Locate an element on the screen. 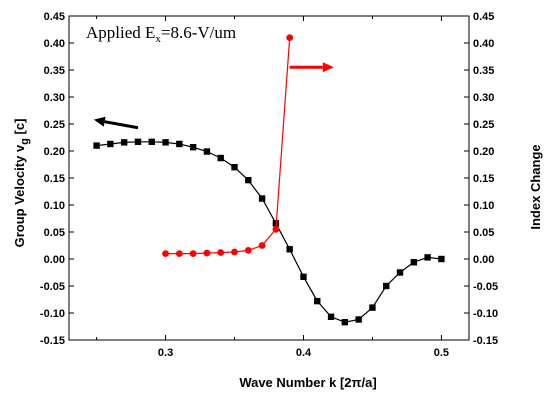 This screenshot has height=394, width=551. y-left-tick-label: -0.05 is located at coordinates (52, 287).